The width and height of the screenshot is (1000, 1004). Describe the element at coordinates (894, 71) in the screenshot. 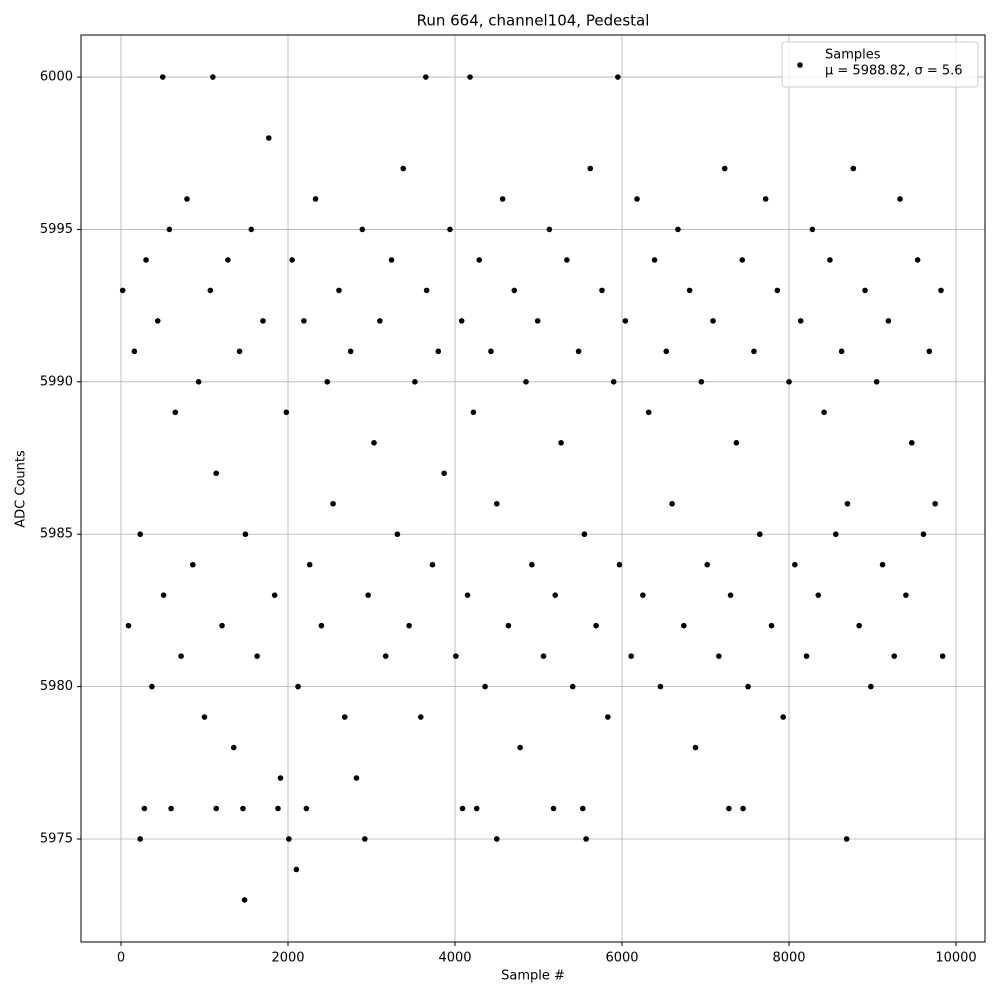

I see `legend-note: μ = 5988.82, σ = 5.6` at that location.